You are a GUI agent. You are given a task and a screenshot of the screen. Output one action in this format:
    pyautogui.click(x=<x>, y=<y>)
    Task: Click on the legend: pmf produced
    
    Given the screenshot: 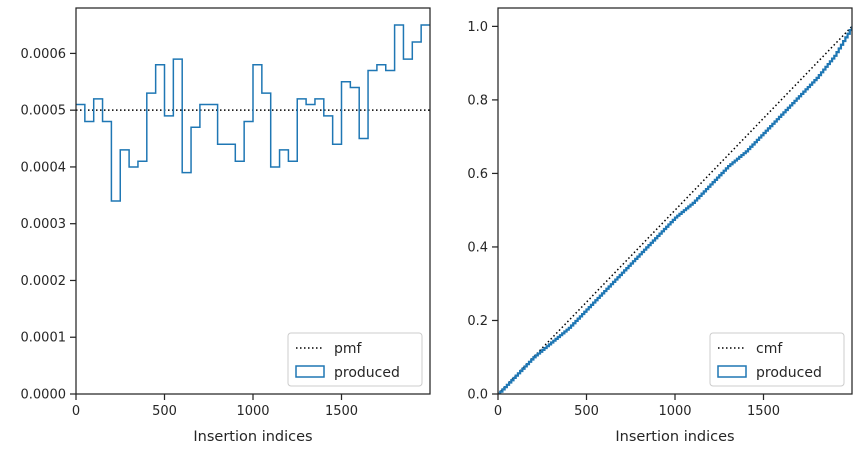 What is the action you would take?
    pyautogui.click(x=355, y=359)
    